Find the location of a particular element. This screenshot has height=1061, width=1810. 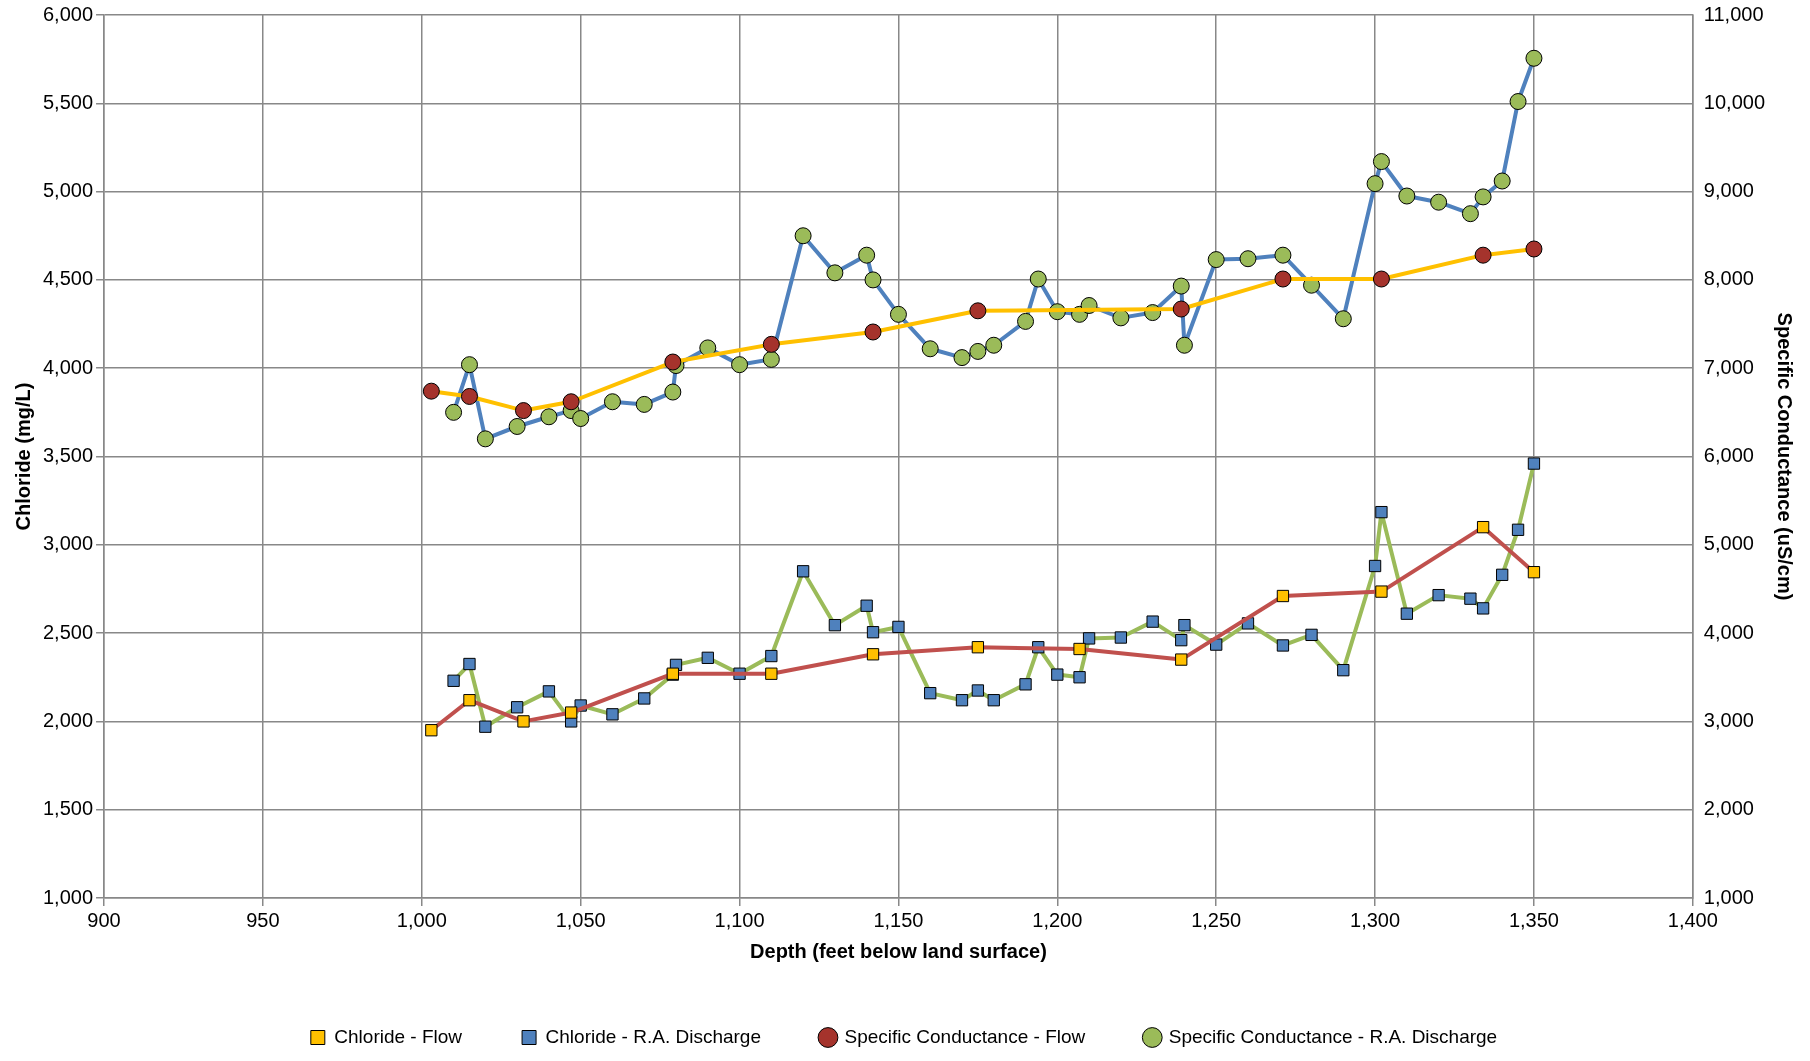

legend-label: Chloride - Flow is located at coordinates (398, 1036).